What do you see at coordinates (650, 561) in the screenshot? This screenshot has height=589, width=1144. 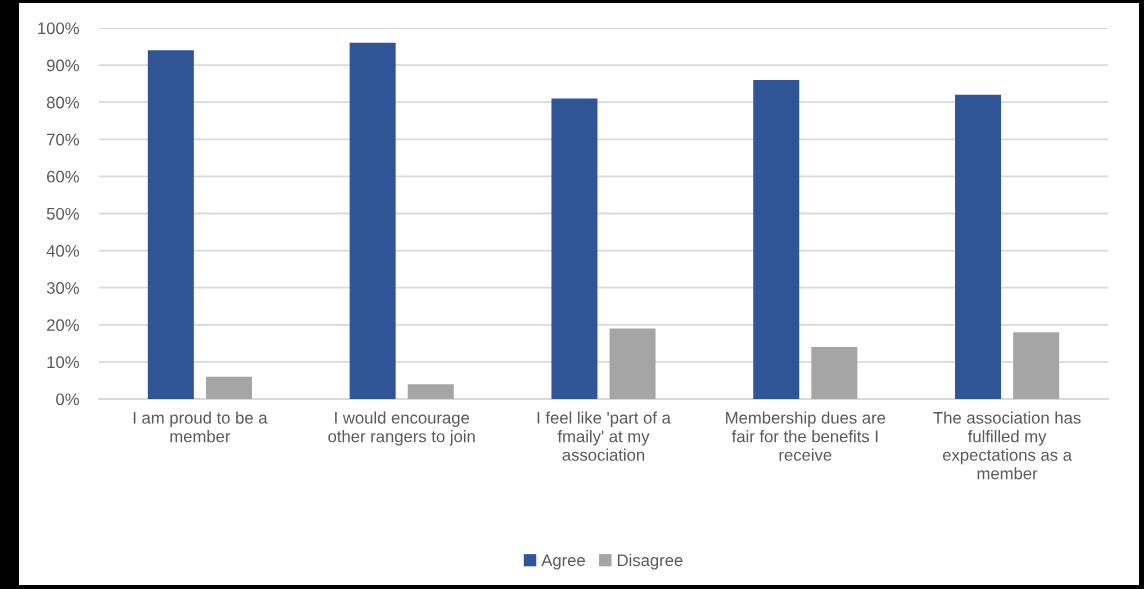 I see `legend-label: Disagree` at bounding box center [650, 561].